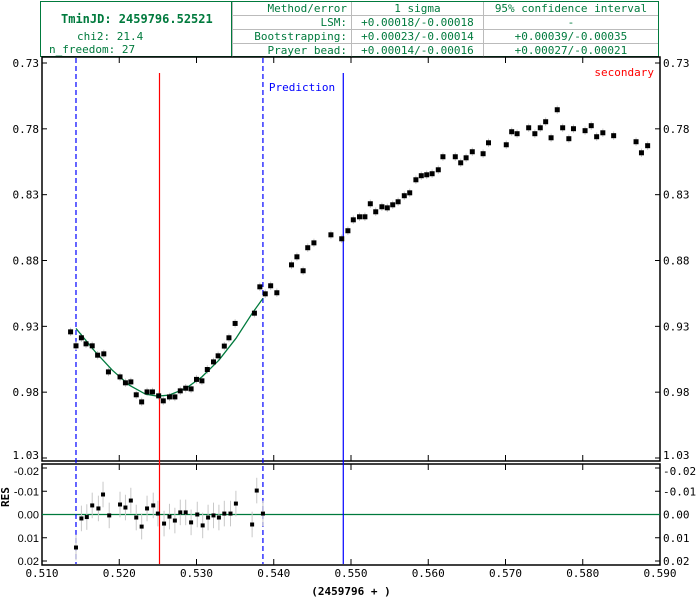 Image resolution: width=700 pixels, height=600 pixels. I want to click on ci-cell: +0.00027/-0.00021, so click(570, 50).